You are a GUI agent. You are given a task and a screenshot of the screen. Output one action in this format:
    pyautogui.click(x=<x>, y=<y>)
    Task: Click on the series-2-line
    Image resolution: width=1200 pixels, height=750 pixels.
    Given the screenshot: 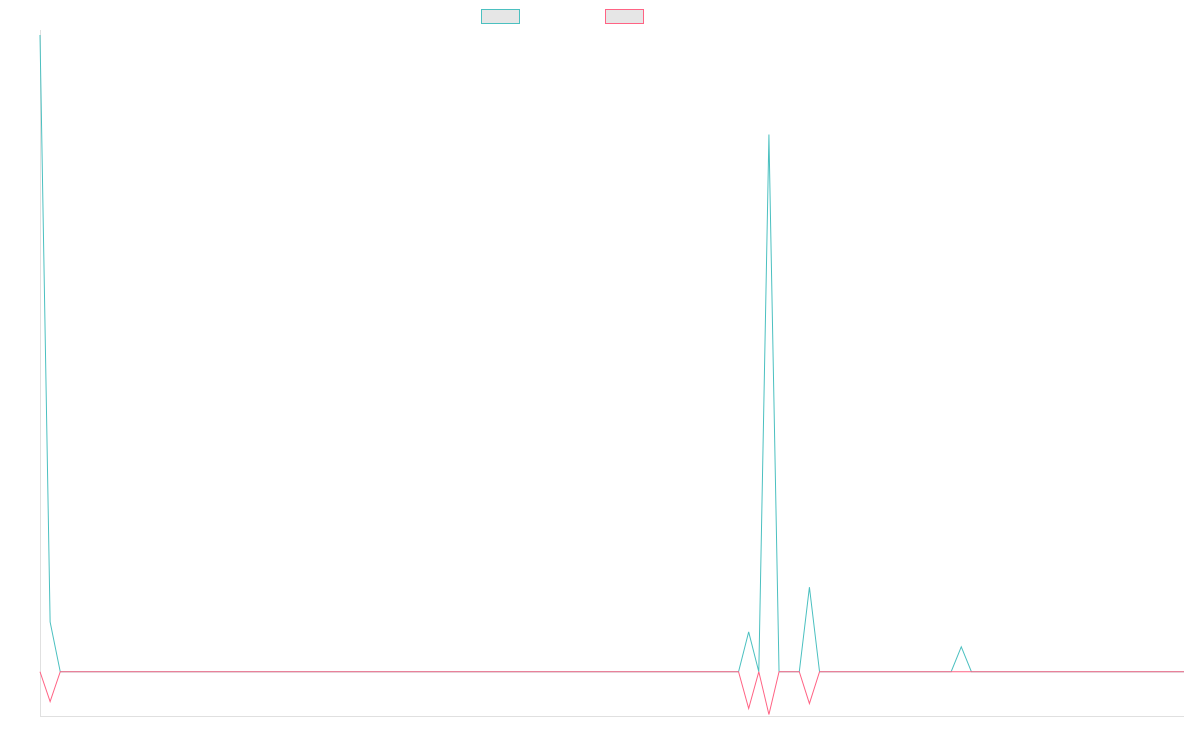 What is the action you would take?
    pyautogui.click(x=611, y=693)
    